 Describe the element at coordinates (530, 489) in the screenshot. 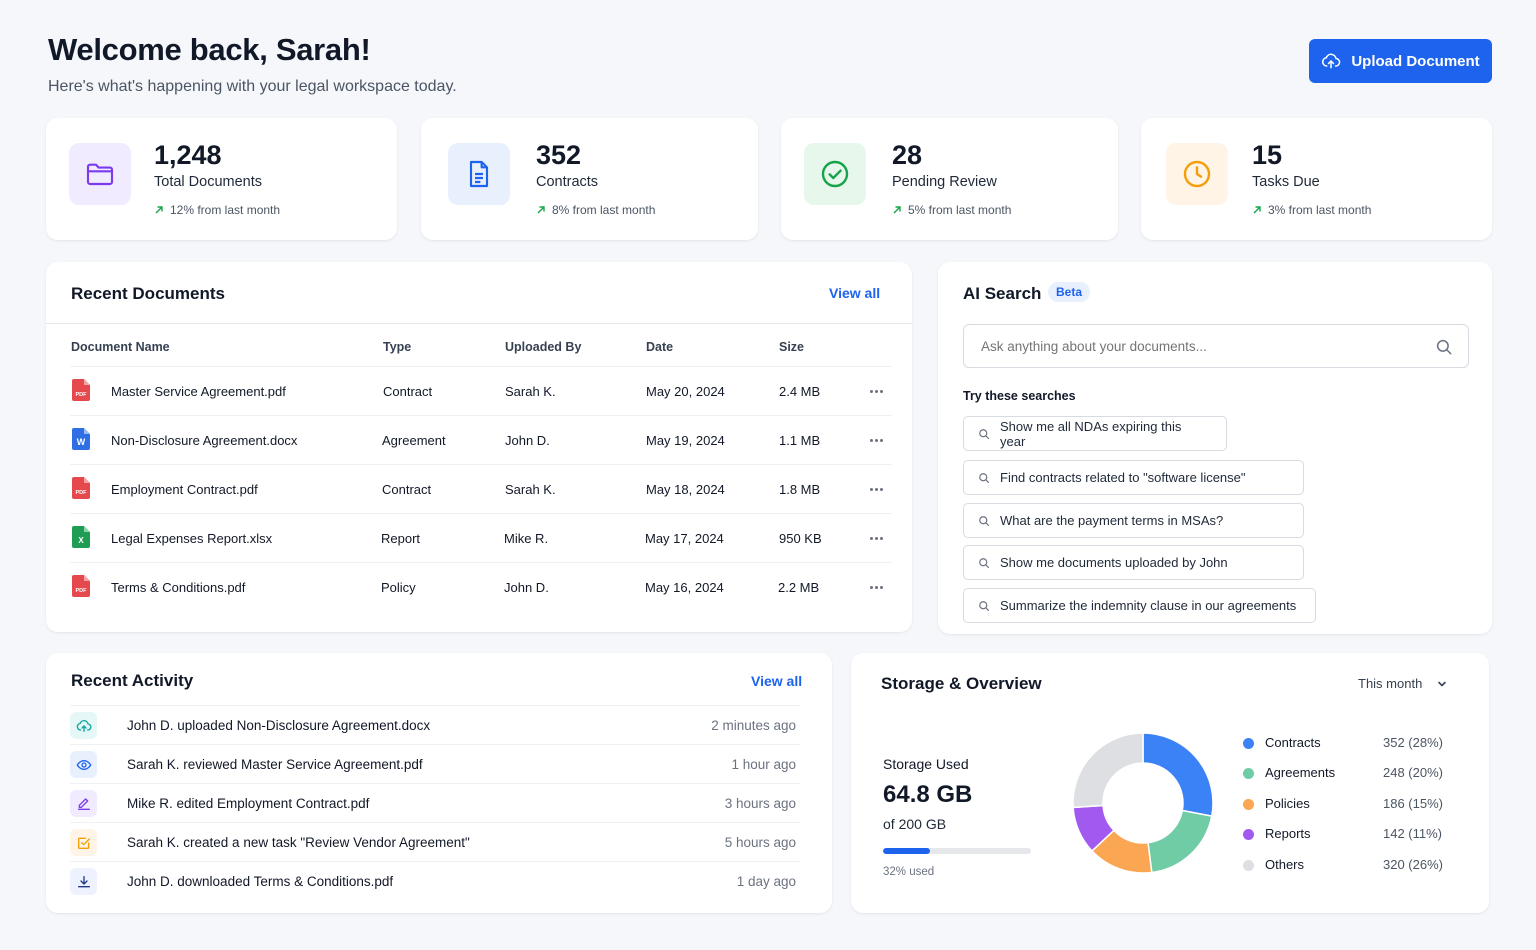

I see `document-uploader: Sarah K.` at that location.